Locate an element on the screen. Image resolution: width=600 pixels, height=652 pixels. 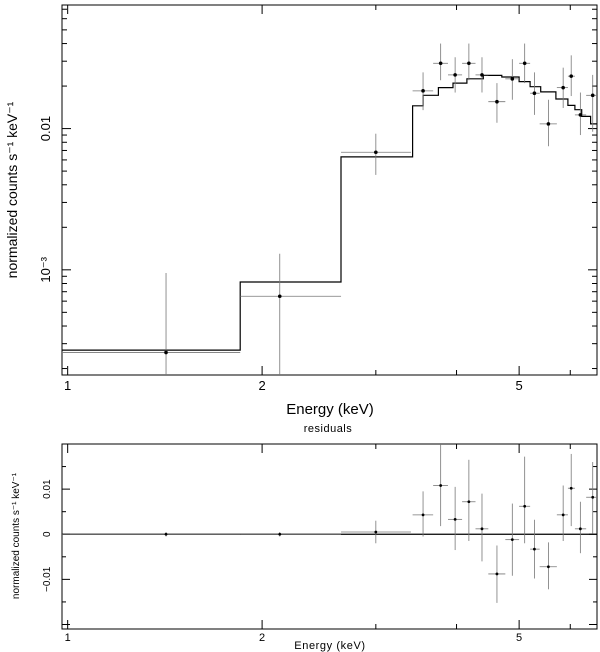
bottom-x-tick-label: 2 is located at coordinates (262, 638).